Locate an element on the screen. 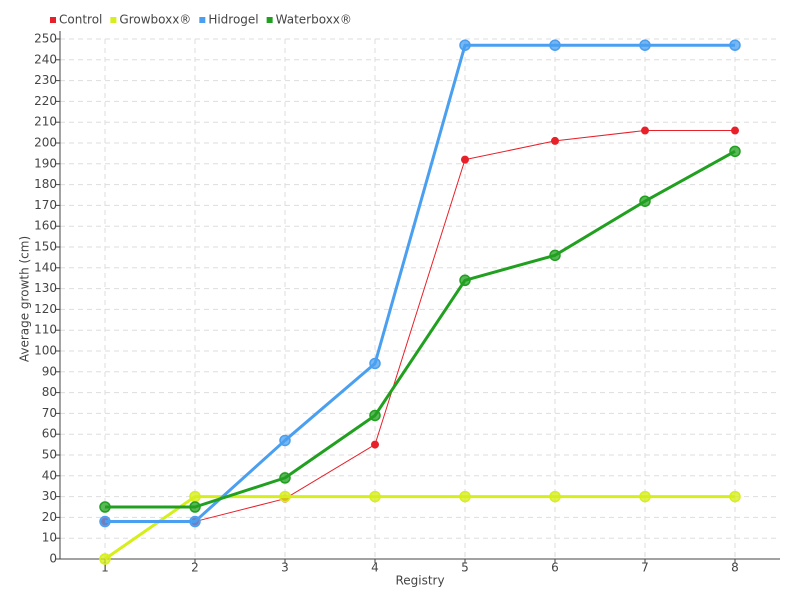  y-tick-label: 70 is located at coordinates (49, 413).